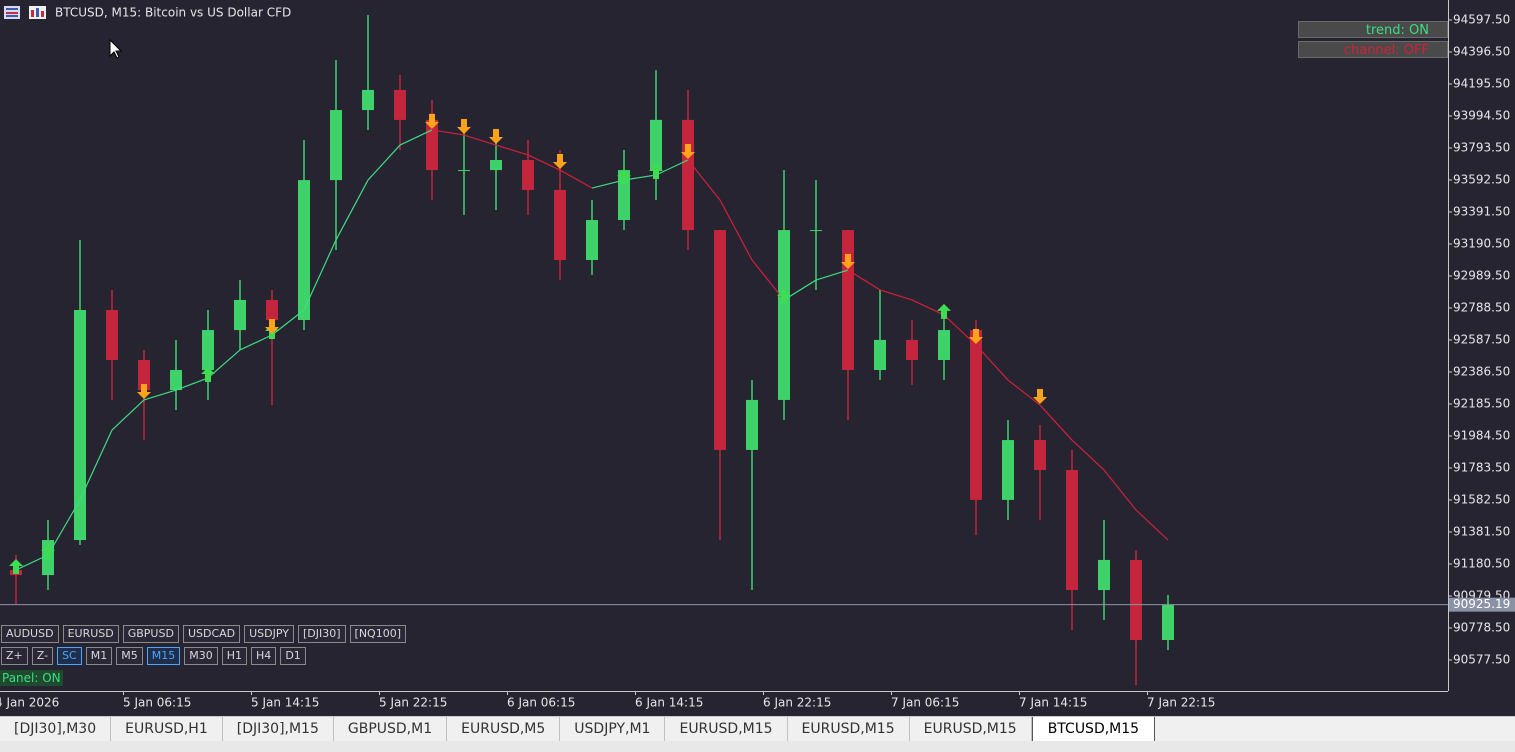 The width and height of the screenshot is (1515, 752). I want to click on symbol-button: USDCAD, so click(211, 634).